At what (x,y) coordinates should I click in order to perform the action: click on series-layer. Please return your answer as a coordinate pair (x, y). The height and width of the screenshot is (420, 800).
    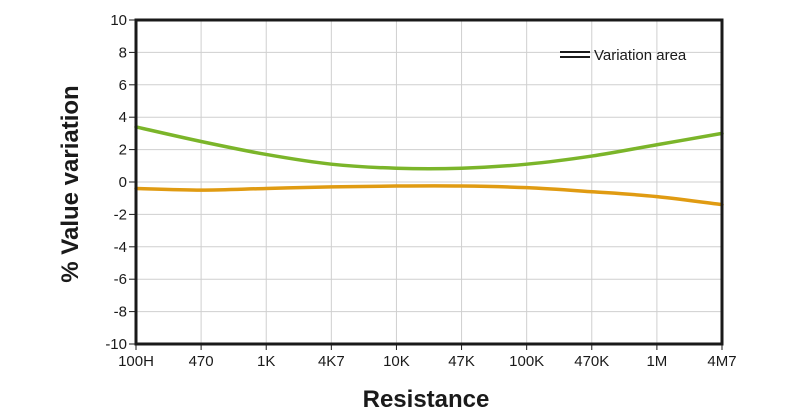
    Looking at the image, I should click on (429, 166).